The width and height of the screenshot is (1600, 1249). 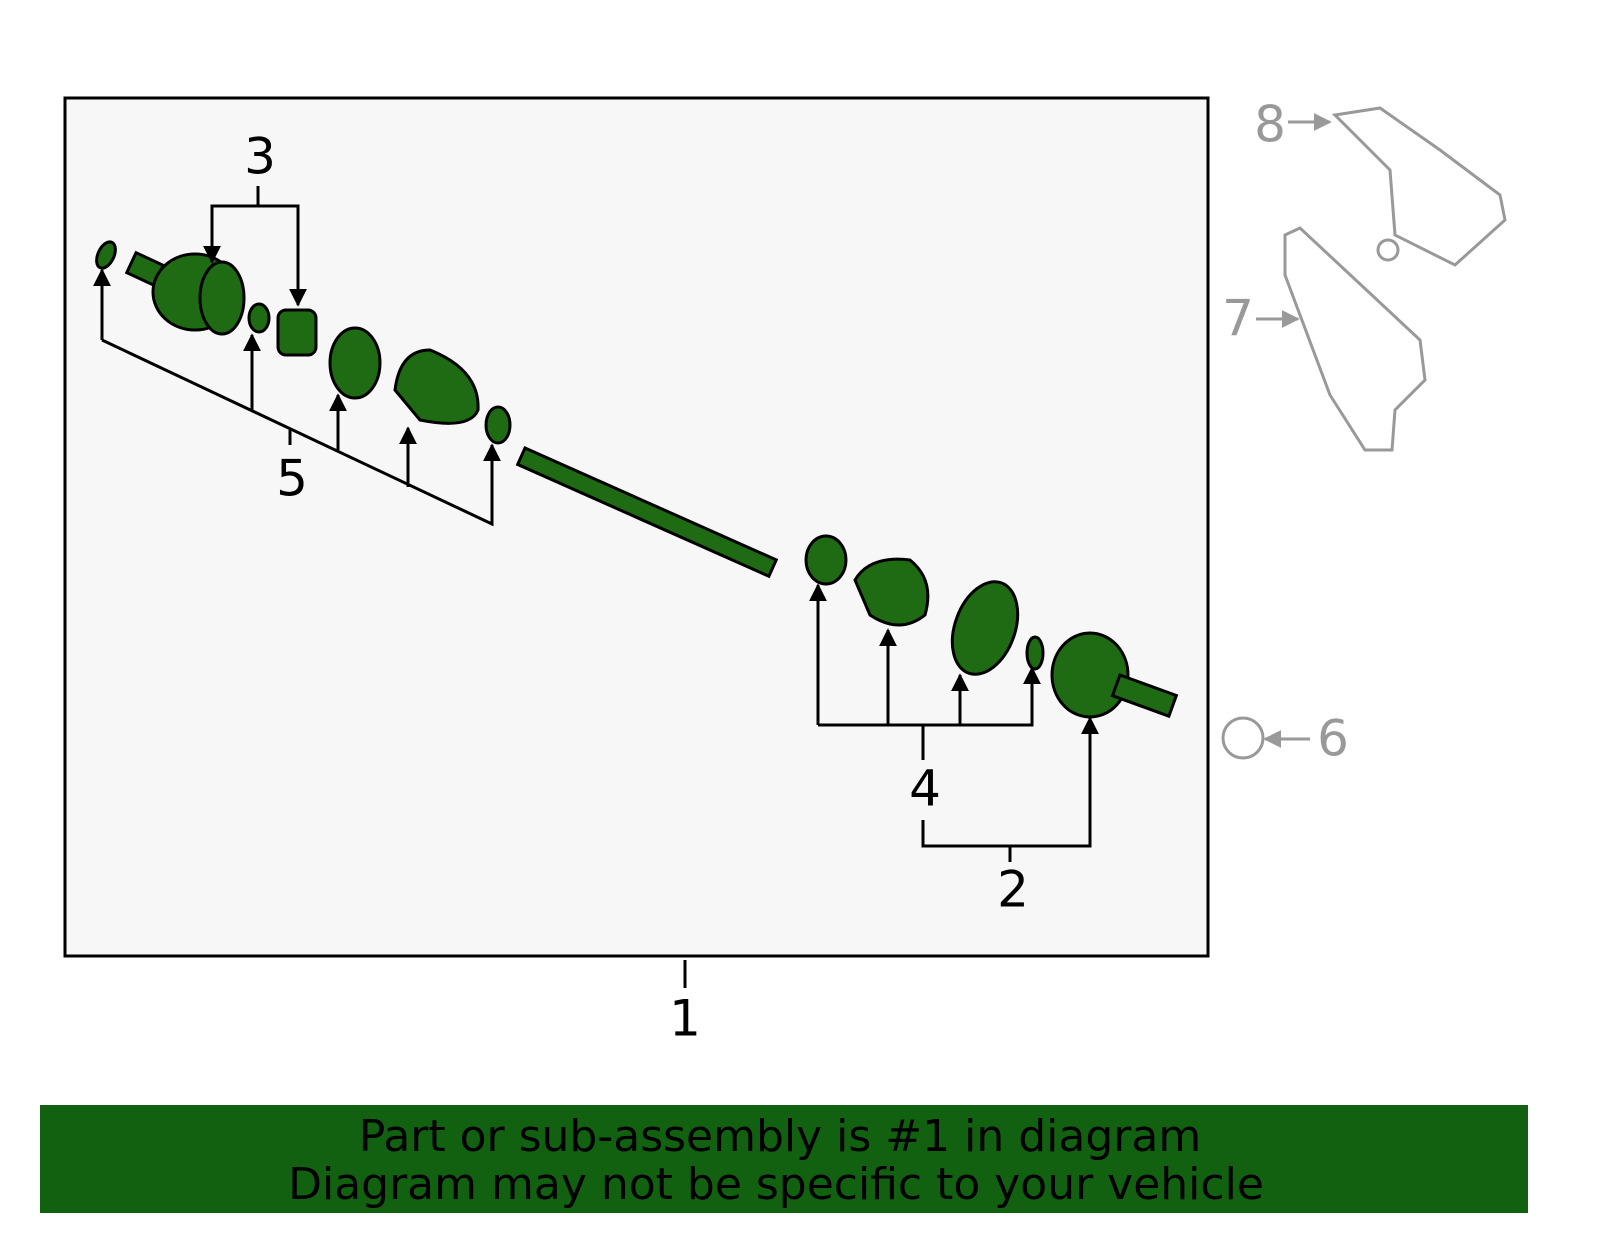 What do you see at coordinates (1238, 319) in the screenshot?
I see `callout: 7` at bounding box center [1238, 319].